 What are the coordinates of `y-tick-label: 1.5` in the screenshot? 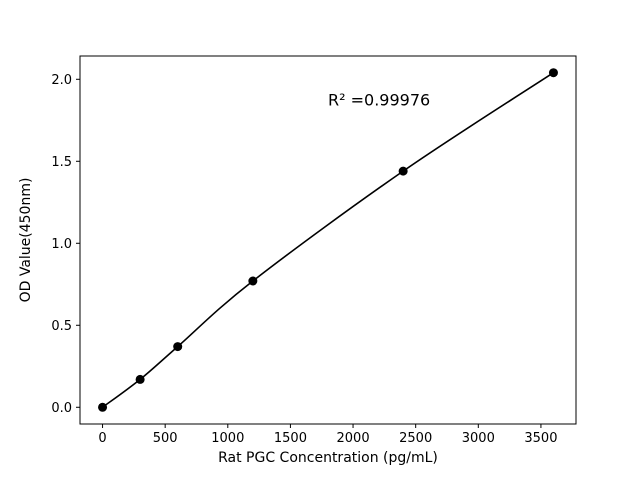 It's located at (61, 162).